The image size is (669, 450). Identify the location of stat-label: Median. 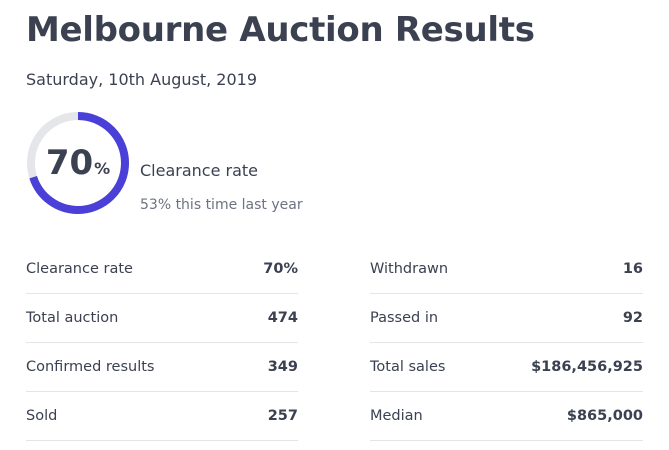
(396, 416).